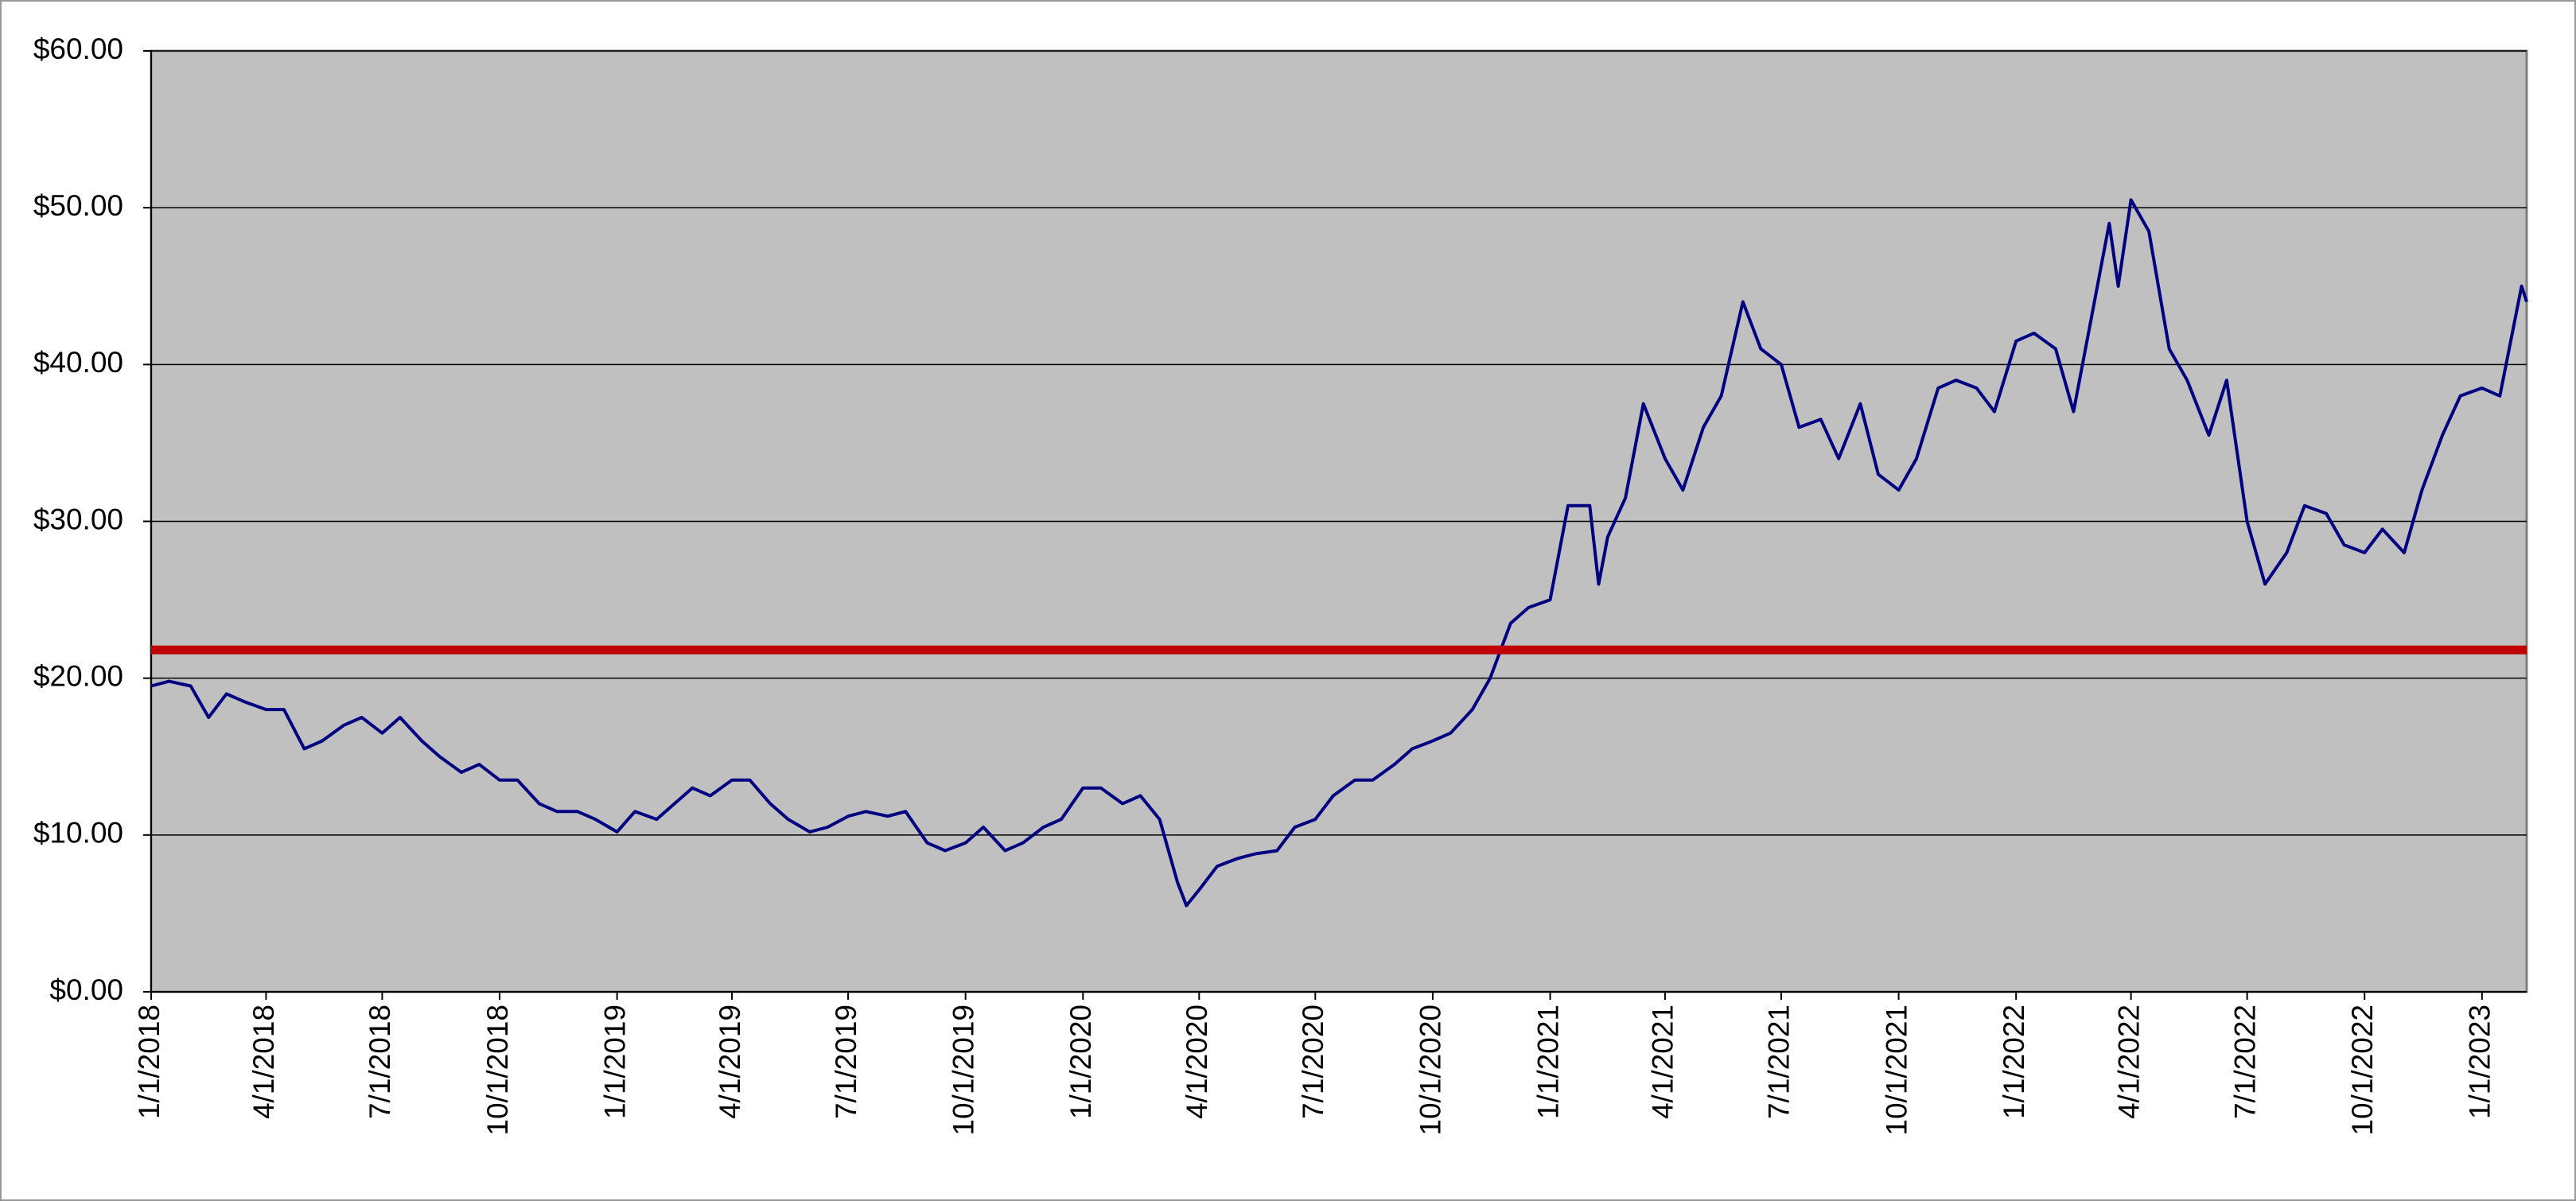 This screenshot has width=2576, height=1201. I want to click on y-tick-label: $50.00, so click(78, 205).